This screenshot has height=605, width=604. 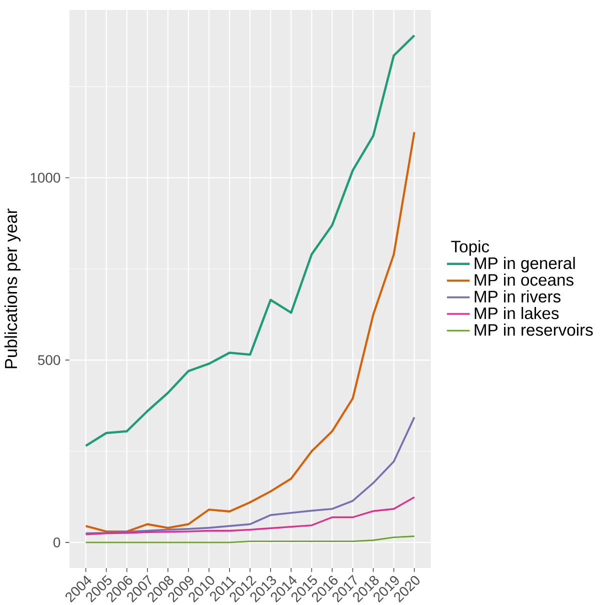 What do you see at coordinates (517, 296) in the screenshot?
I see `legend-label: MP in rivers` at bounding box center [517, 296].